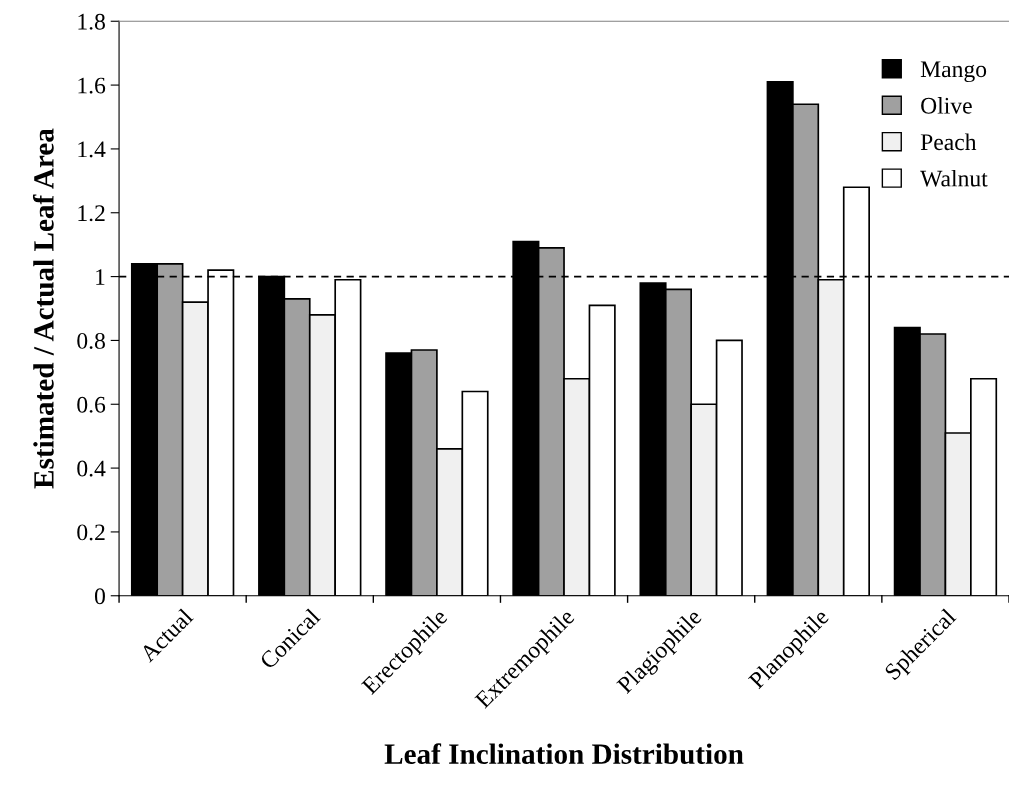  Describe the element at coordinates (99, 596) in the screenshot. I see `y-tick-label: 0` at that location.